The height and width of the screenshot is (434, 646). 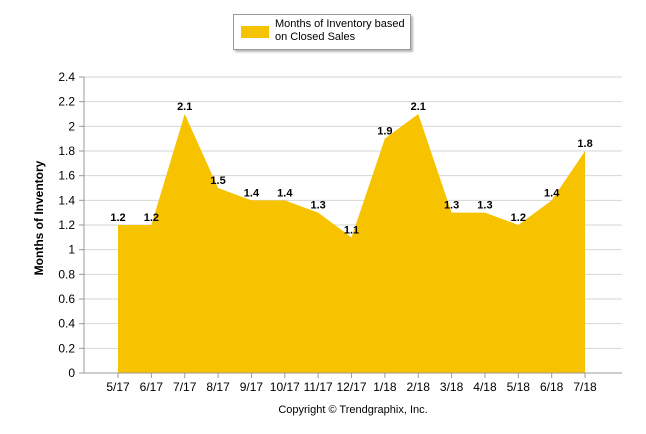 I want to click on data-label: 1.8, so click(x=584, y=144).